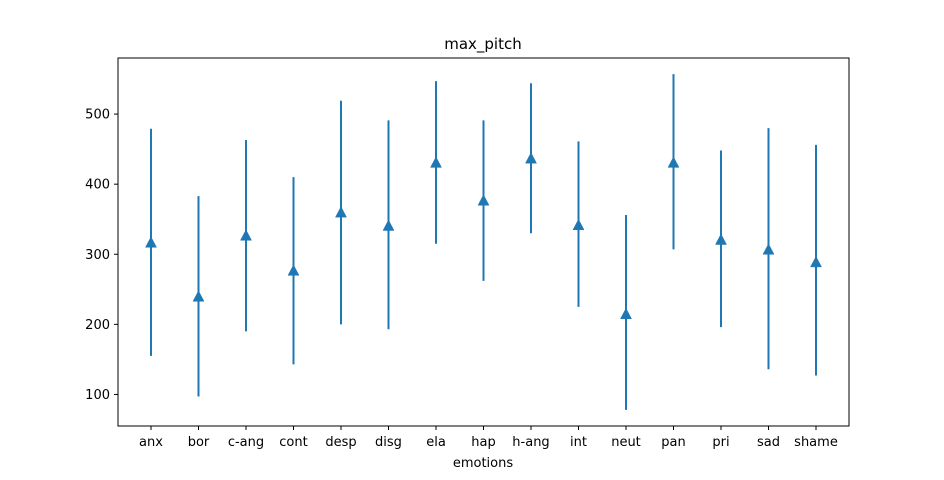  I want to click on x-tick-label: ela, so click(436, 442).